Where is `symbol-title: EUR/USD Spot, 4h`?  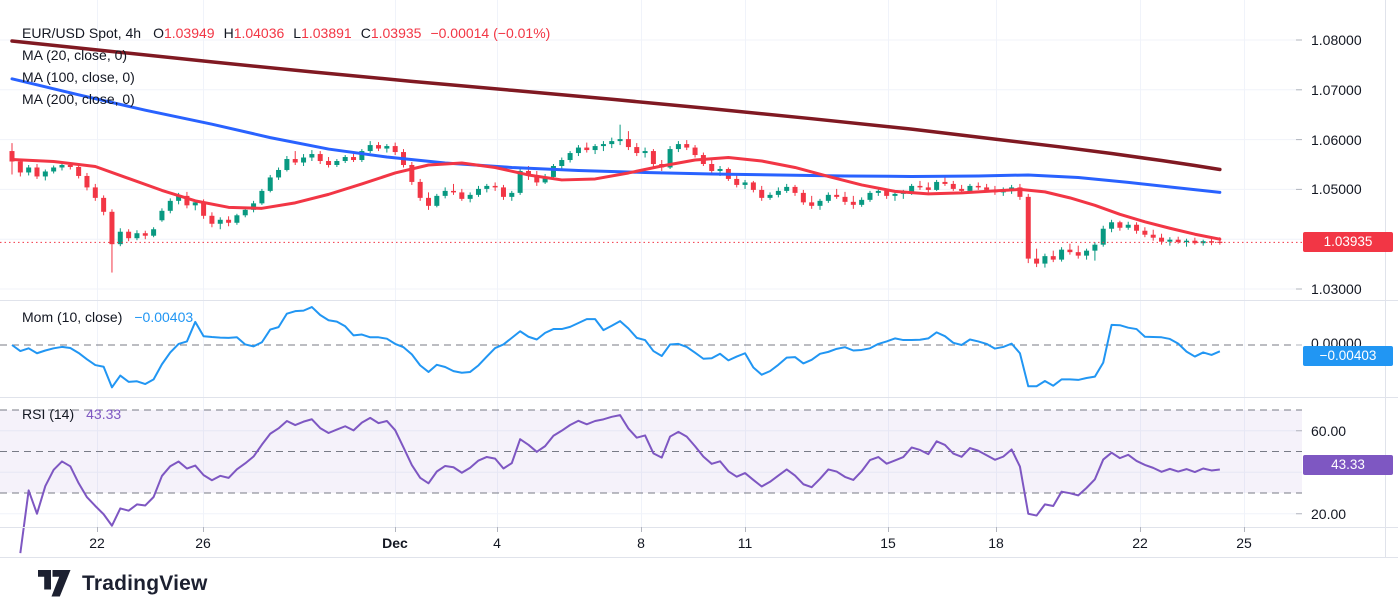
symbol-title: EUR/USD Spot, 4h is located at coordinates (82, 33).